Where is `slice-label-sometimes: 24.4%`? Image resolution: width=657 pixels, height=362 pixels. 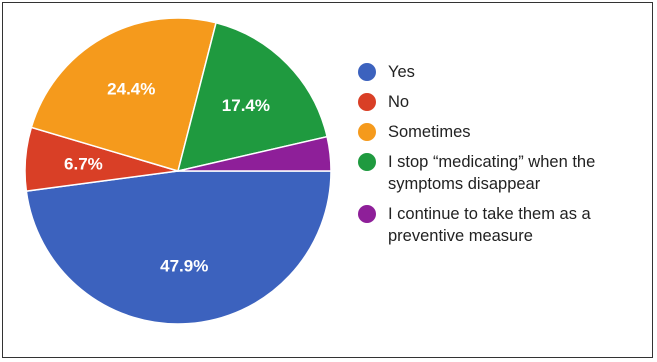
slice-label-sometimes: 24.4% is located at coordinates (131, 88).